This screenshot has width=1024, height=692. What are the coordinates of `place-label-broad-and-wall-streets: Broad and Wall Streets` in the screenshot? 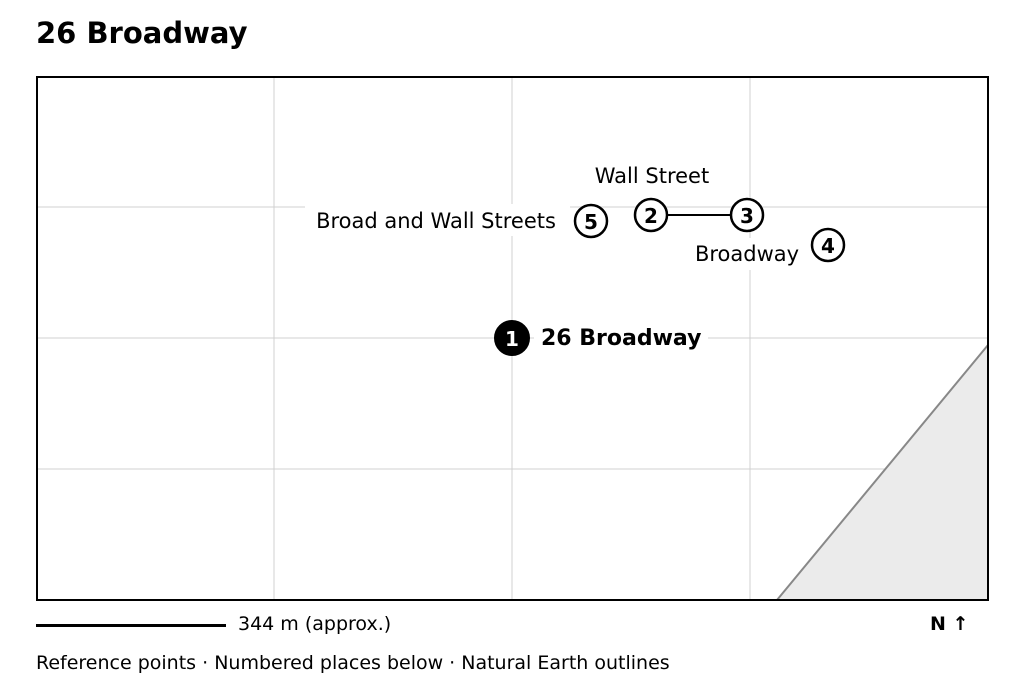 It's located at (436, 221).